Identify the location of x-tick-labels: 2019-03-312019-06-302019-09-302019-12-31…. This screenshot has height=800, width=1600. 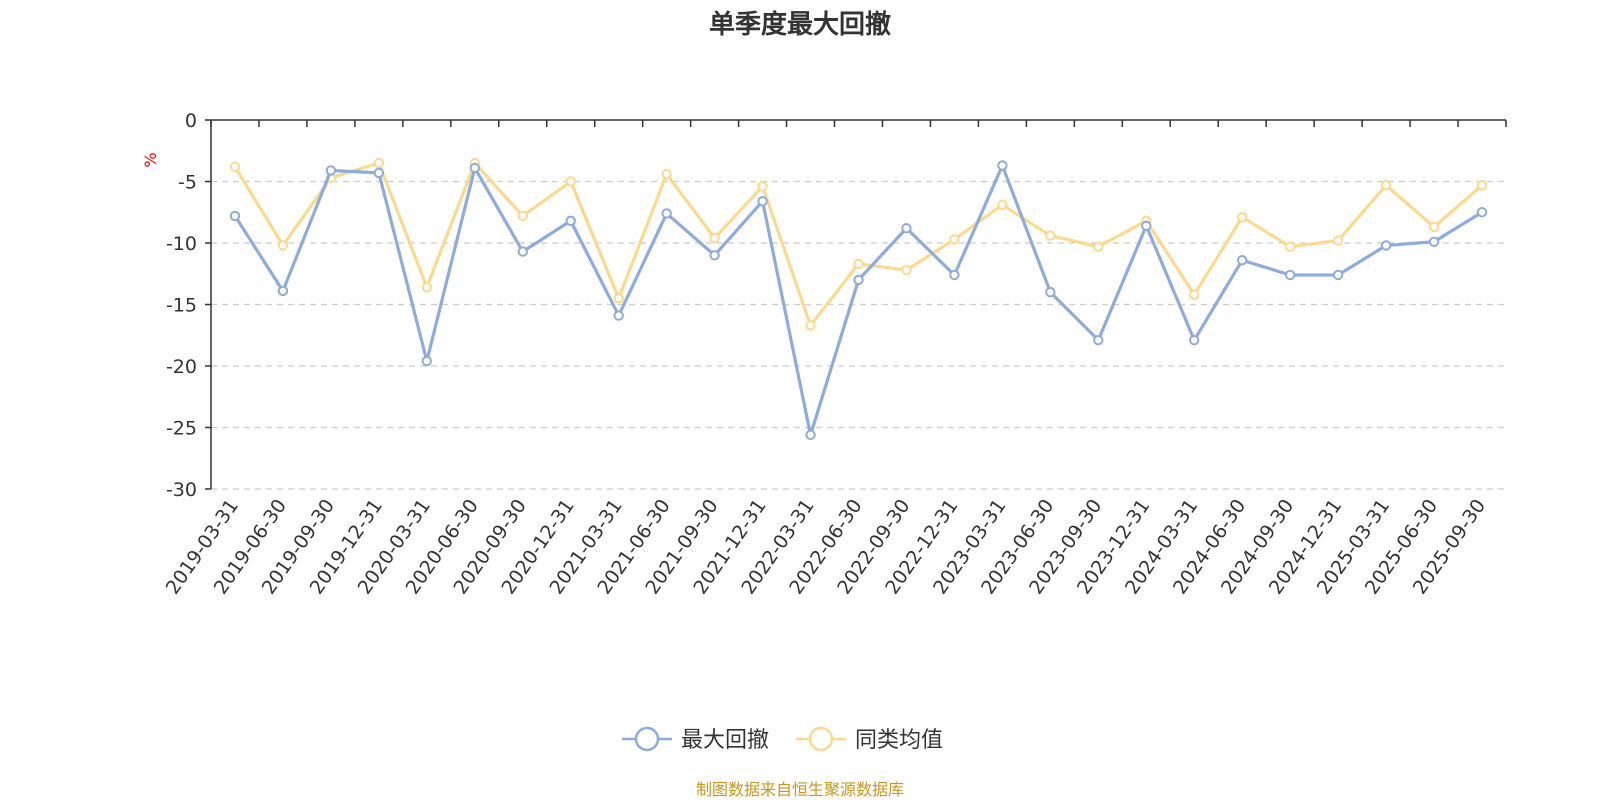
(826, 546).